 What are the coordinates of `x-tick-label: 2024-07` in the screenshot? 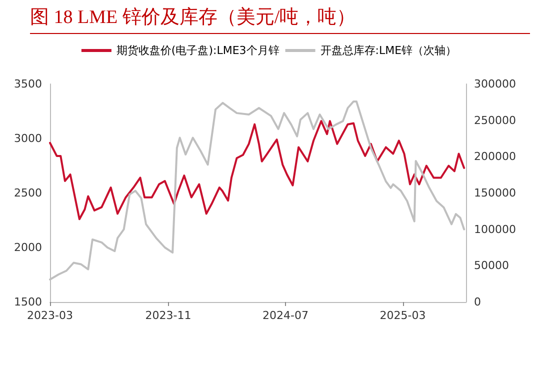 It's located at (285, 315).